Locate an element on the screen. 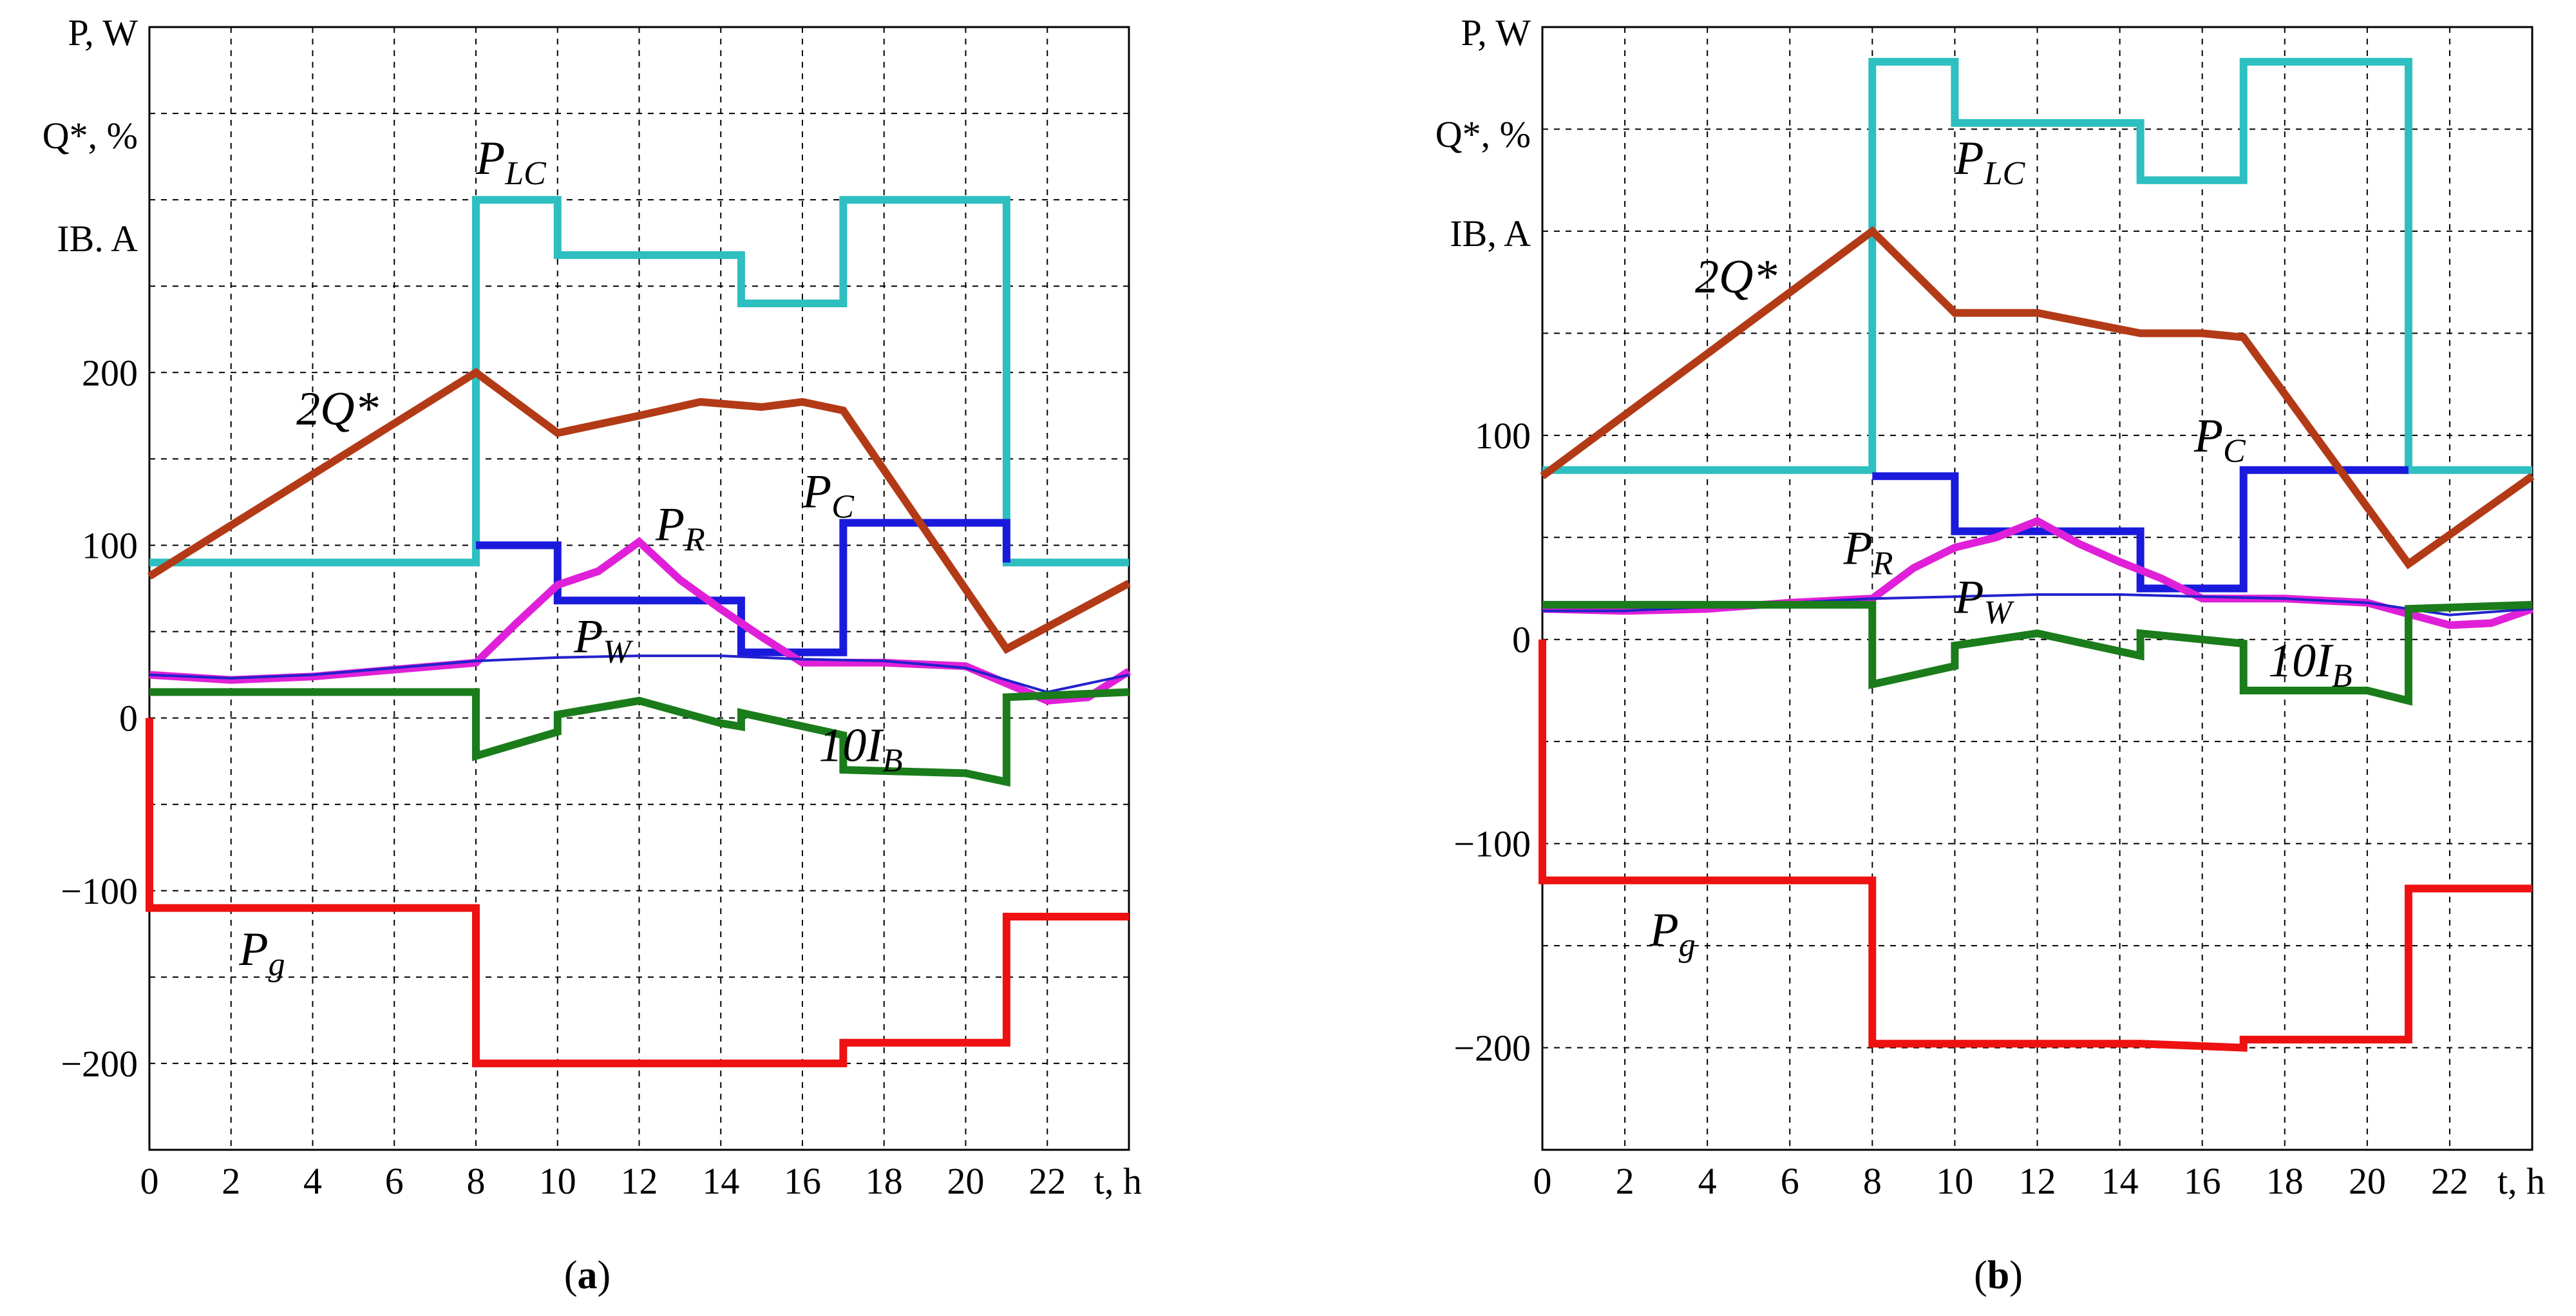 This screenshot has height=1316, width=2576. panel-caption: (b) is located at coordinates (1999, 1275).